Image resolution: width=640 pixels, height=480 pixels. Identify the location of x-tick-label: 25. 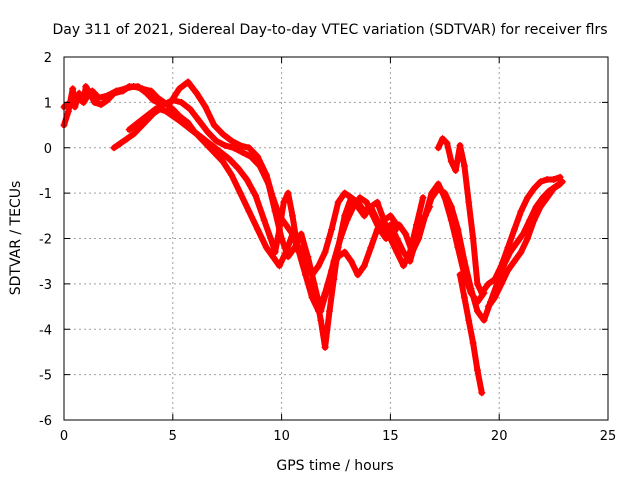
(608, 436).